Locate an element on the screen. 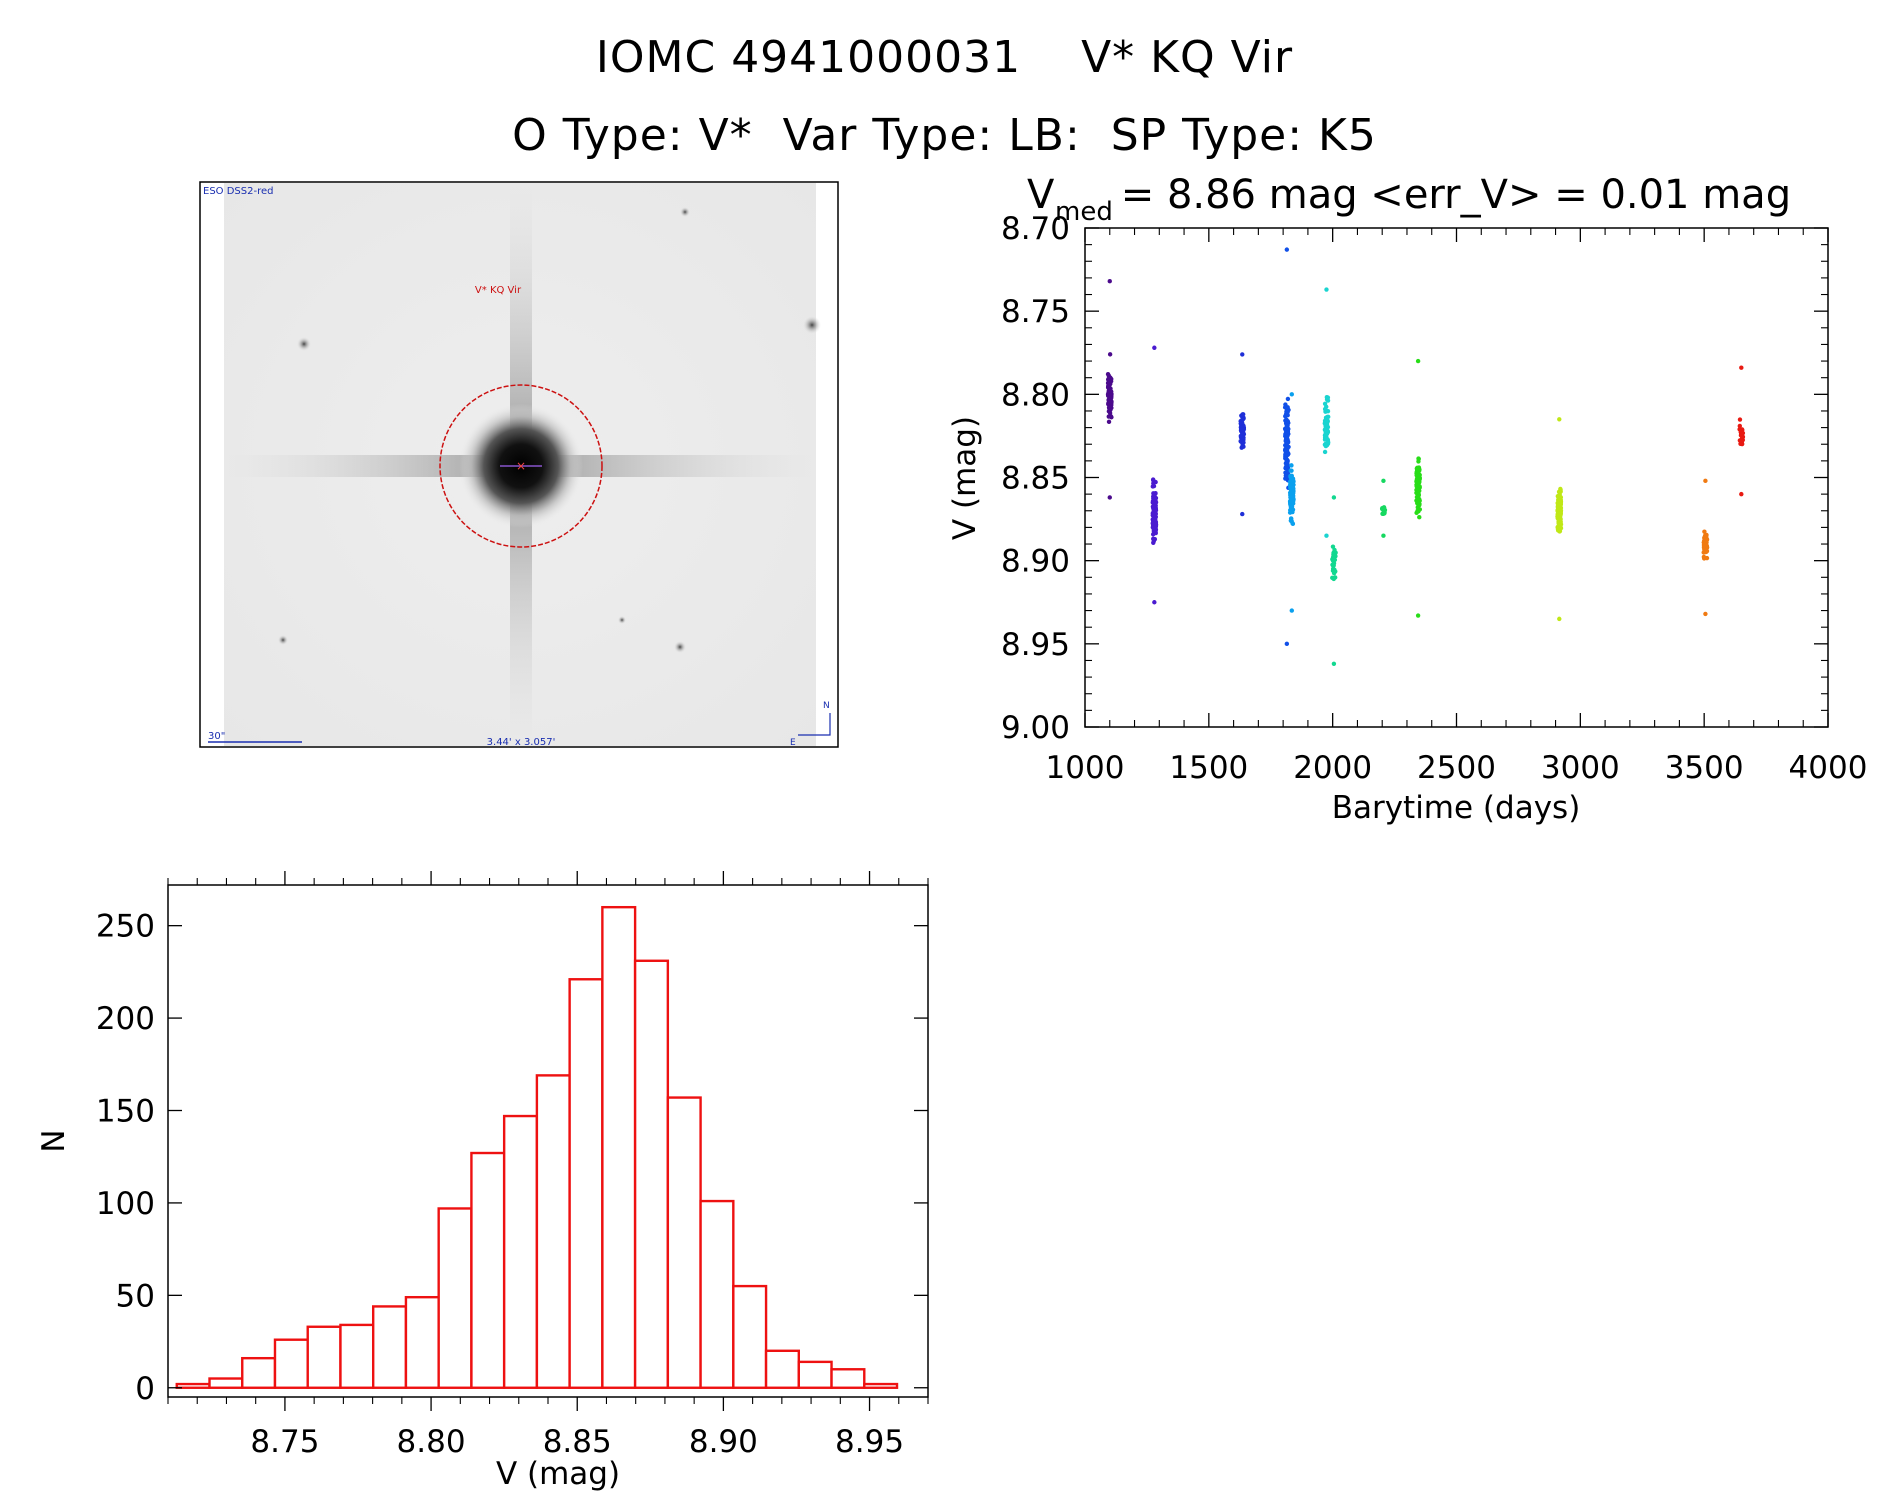  lc-y-tick-label: 8.80 is located at coordinates (1035, 395).